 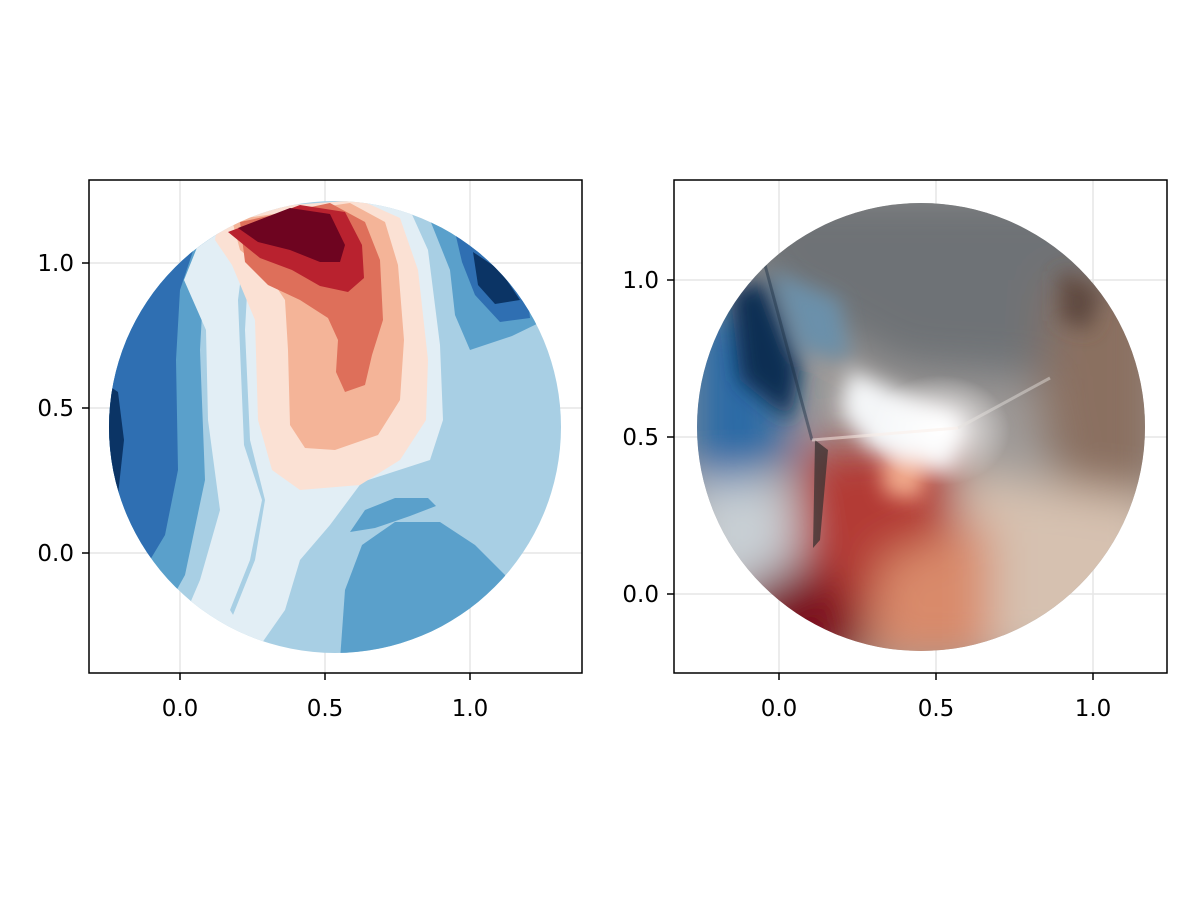 I want to click on right-x-ticks: 0.0 0.5 1.0, so click(x=936, y=697).